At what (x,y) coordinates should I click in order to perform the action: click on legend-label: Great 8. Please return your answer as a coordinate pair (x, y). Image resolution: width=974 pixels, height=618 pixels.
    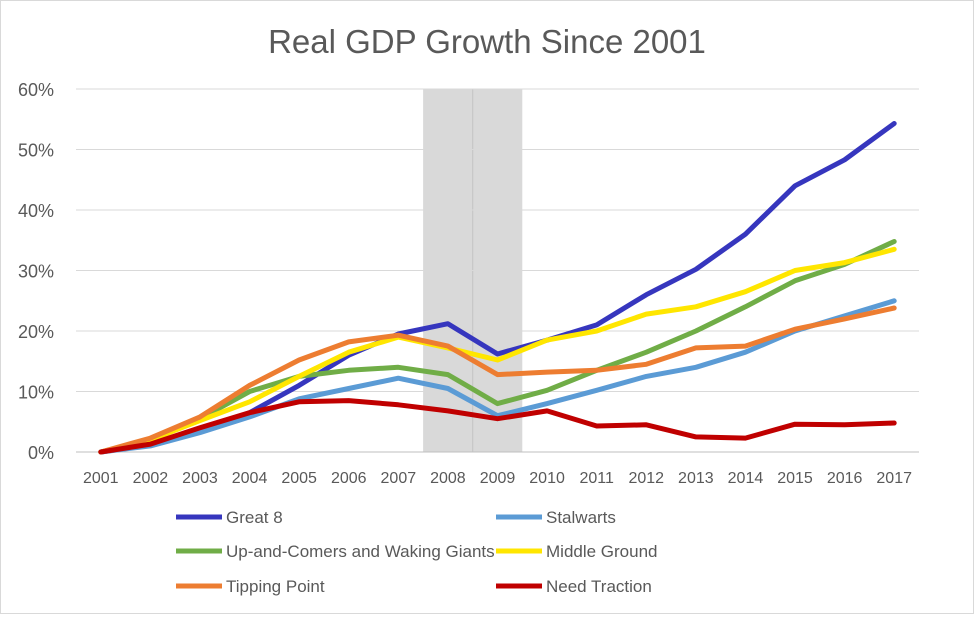
    Looking at the image, I should click on (254, 517).